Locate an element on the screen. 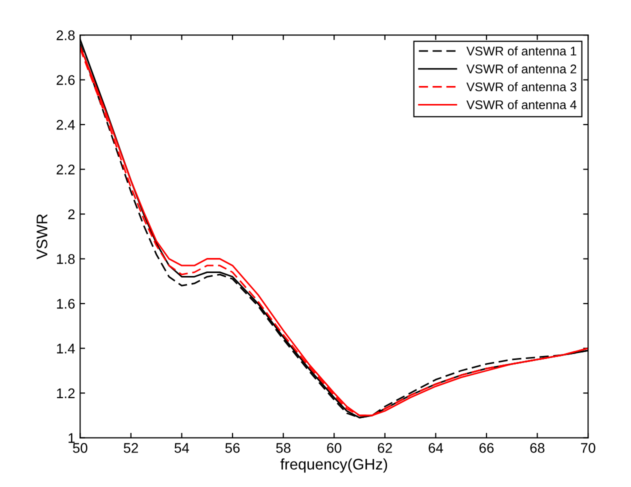 The image size is (631, 487). x-tick-label: 50 is located at coordinates (80, 448).